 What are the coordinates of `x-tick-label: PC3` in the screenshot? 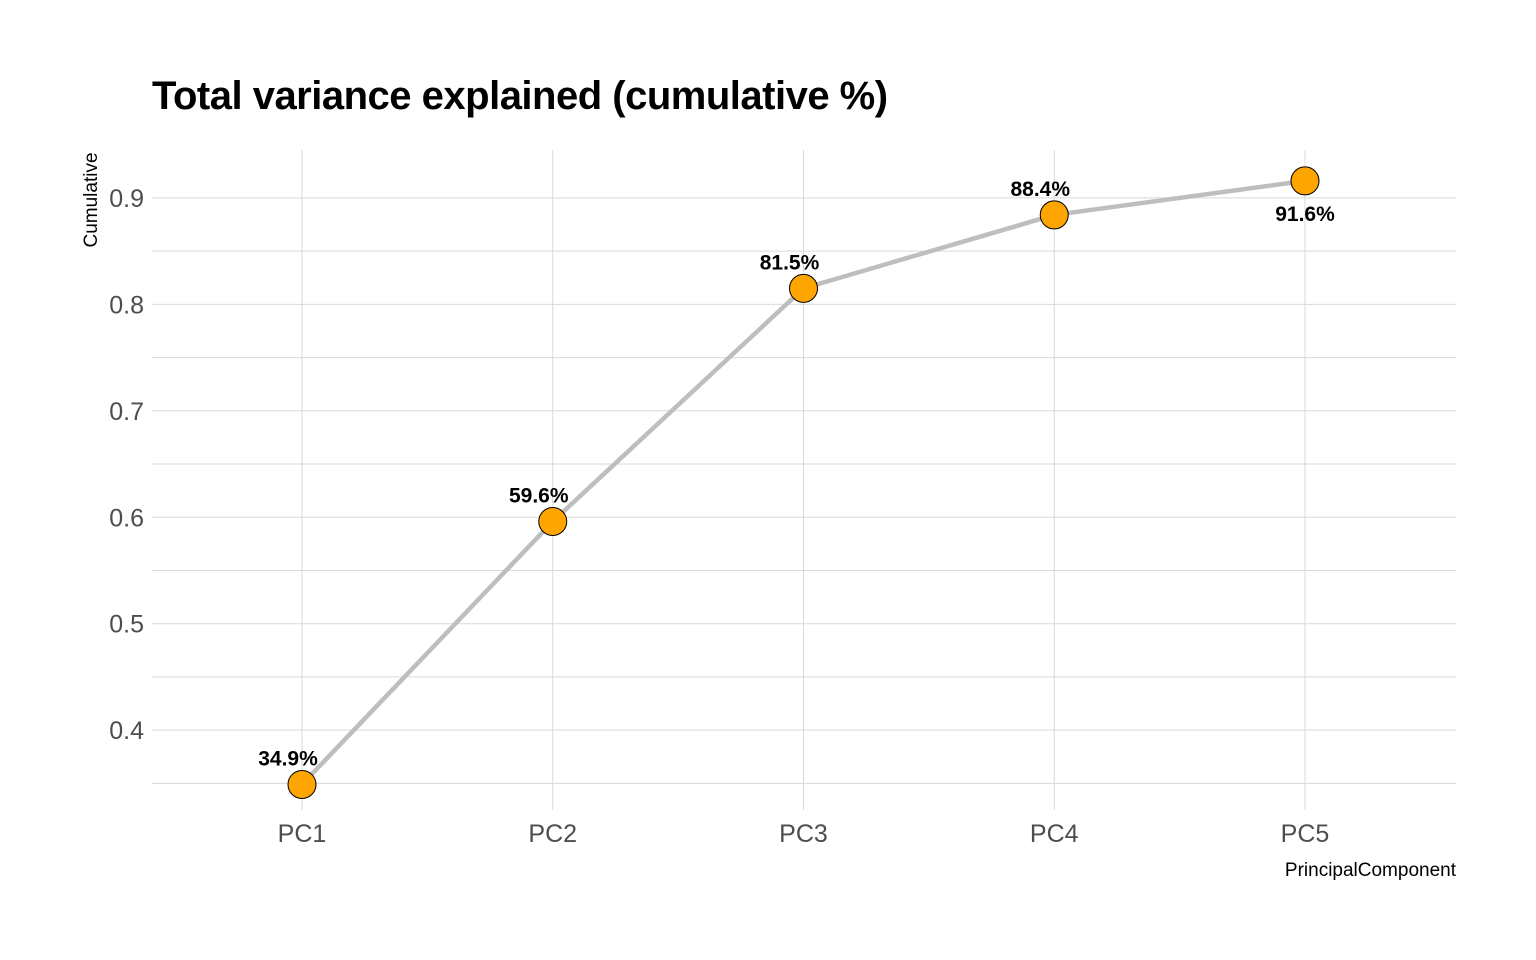 It's located at (803, 834).